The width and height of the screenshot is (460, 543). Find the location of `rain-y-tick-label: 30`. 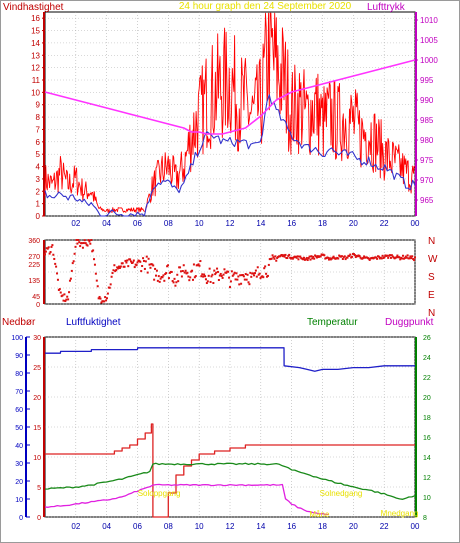

rain-y-tick-label: 30 is located at coordinates (37, 338).